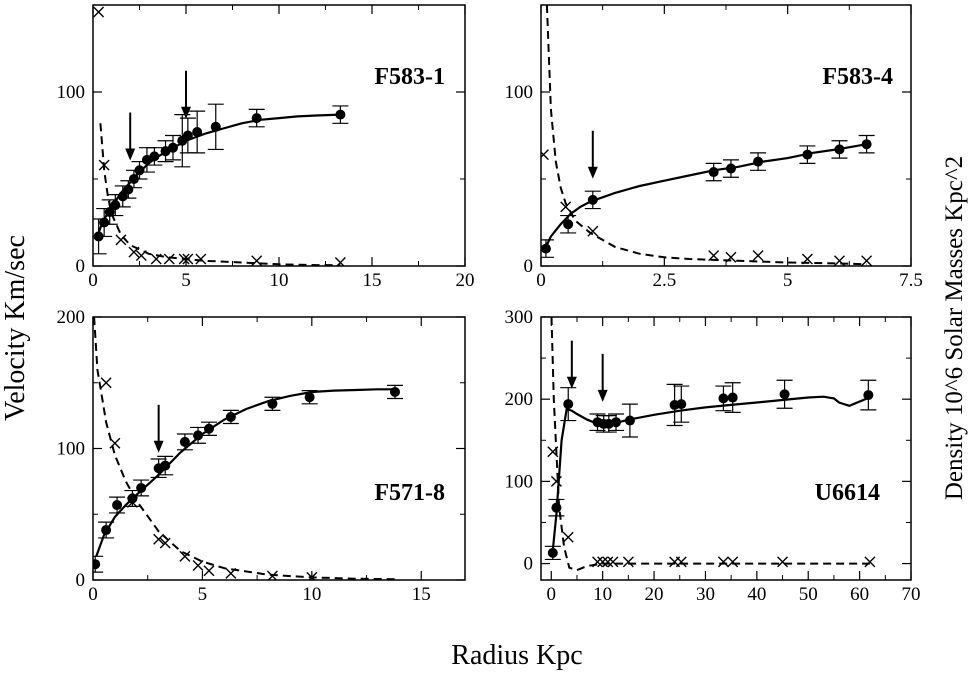 The height and width of the screenshot is (675, 971). Describe the element at coordinates (859, 594) in the screenshot. I see `x-tick-label: 60` at that location.